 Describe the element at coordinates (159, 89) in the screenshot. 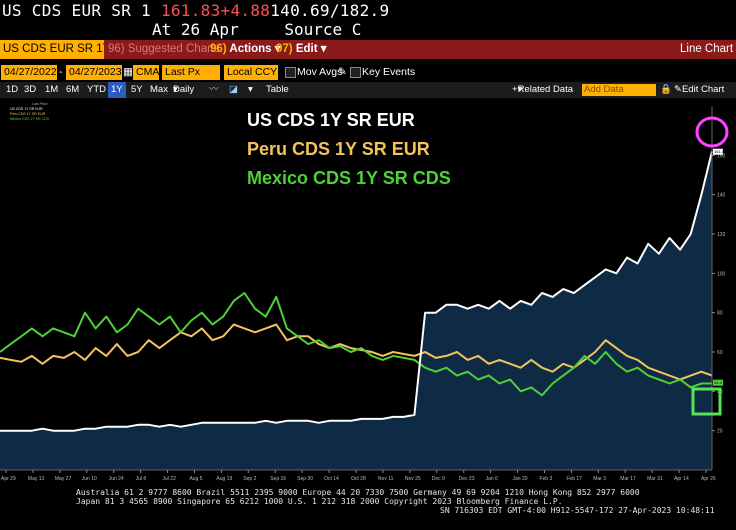

I see `period-max: Max` at that location.